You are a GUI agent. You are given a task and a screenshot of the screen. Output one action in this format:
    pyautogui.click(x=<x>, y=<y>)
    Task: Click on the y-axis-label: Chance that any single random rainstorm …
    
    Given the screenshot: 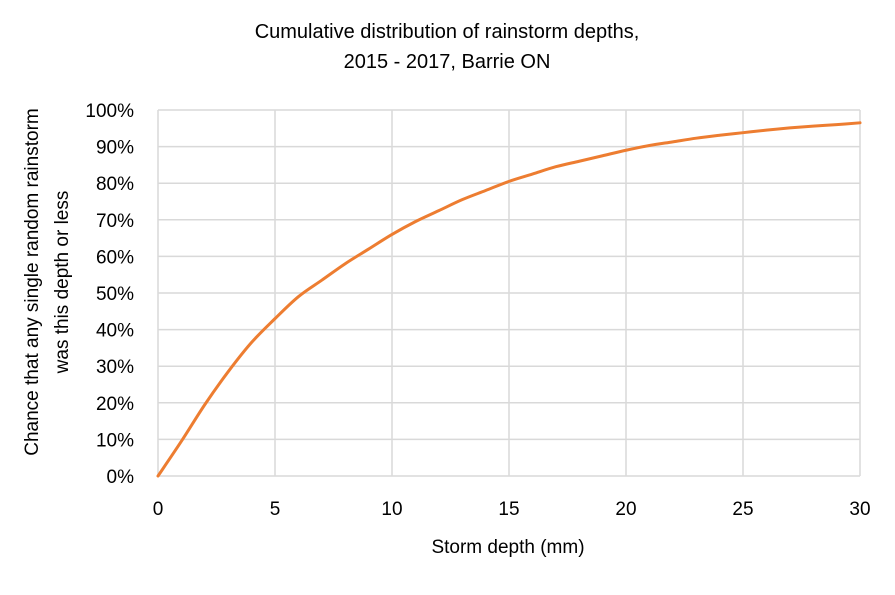 What is the action you would take?
    pyautogui.click(x=47, y=281)
    